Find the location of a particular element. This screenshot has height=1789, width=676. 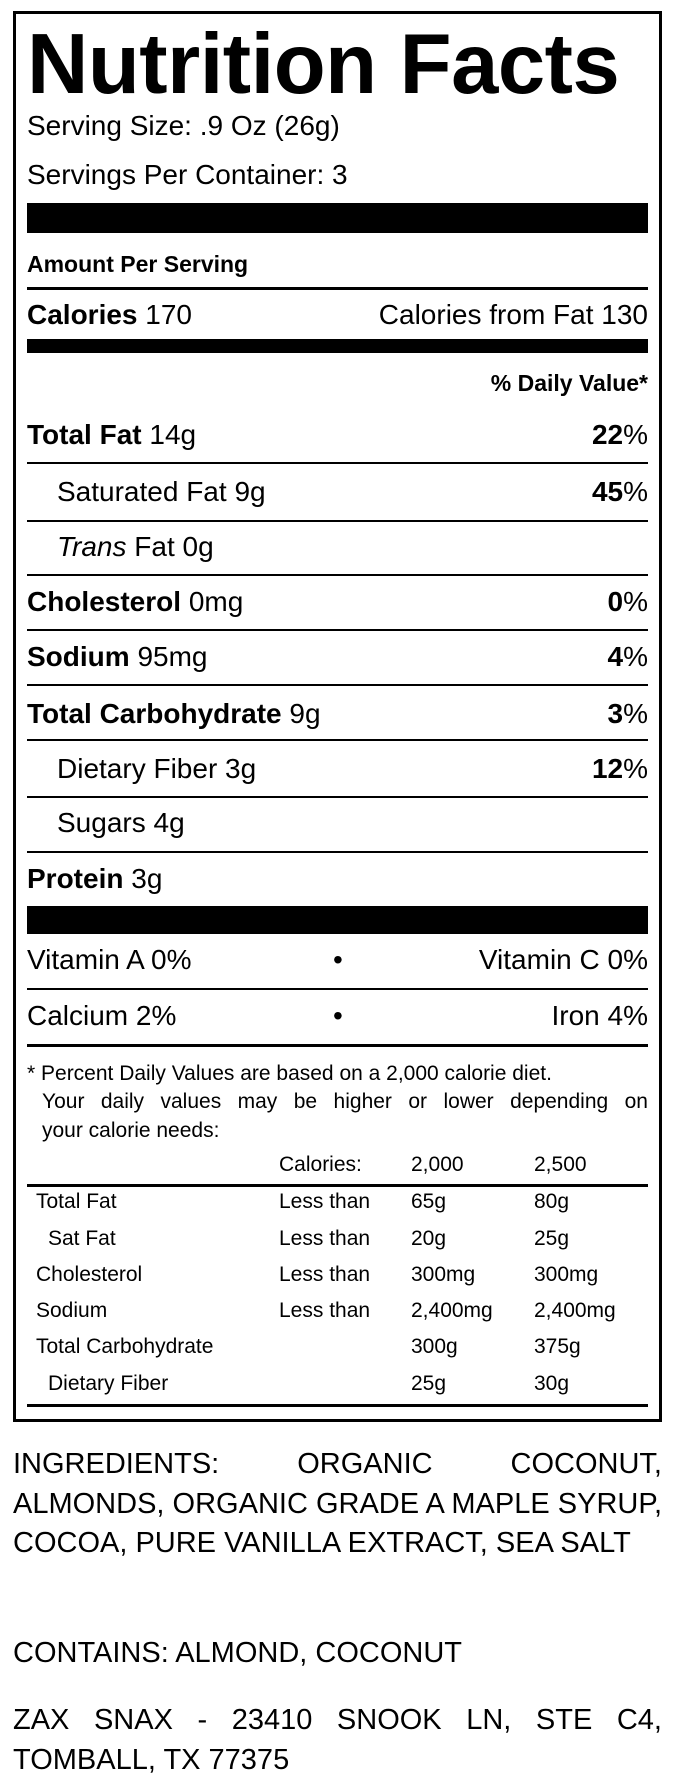

daily-value-header: % Daily Value* is located at coordinates (337, 383).